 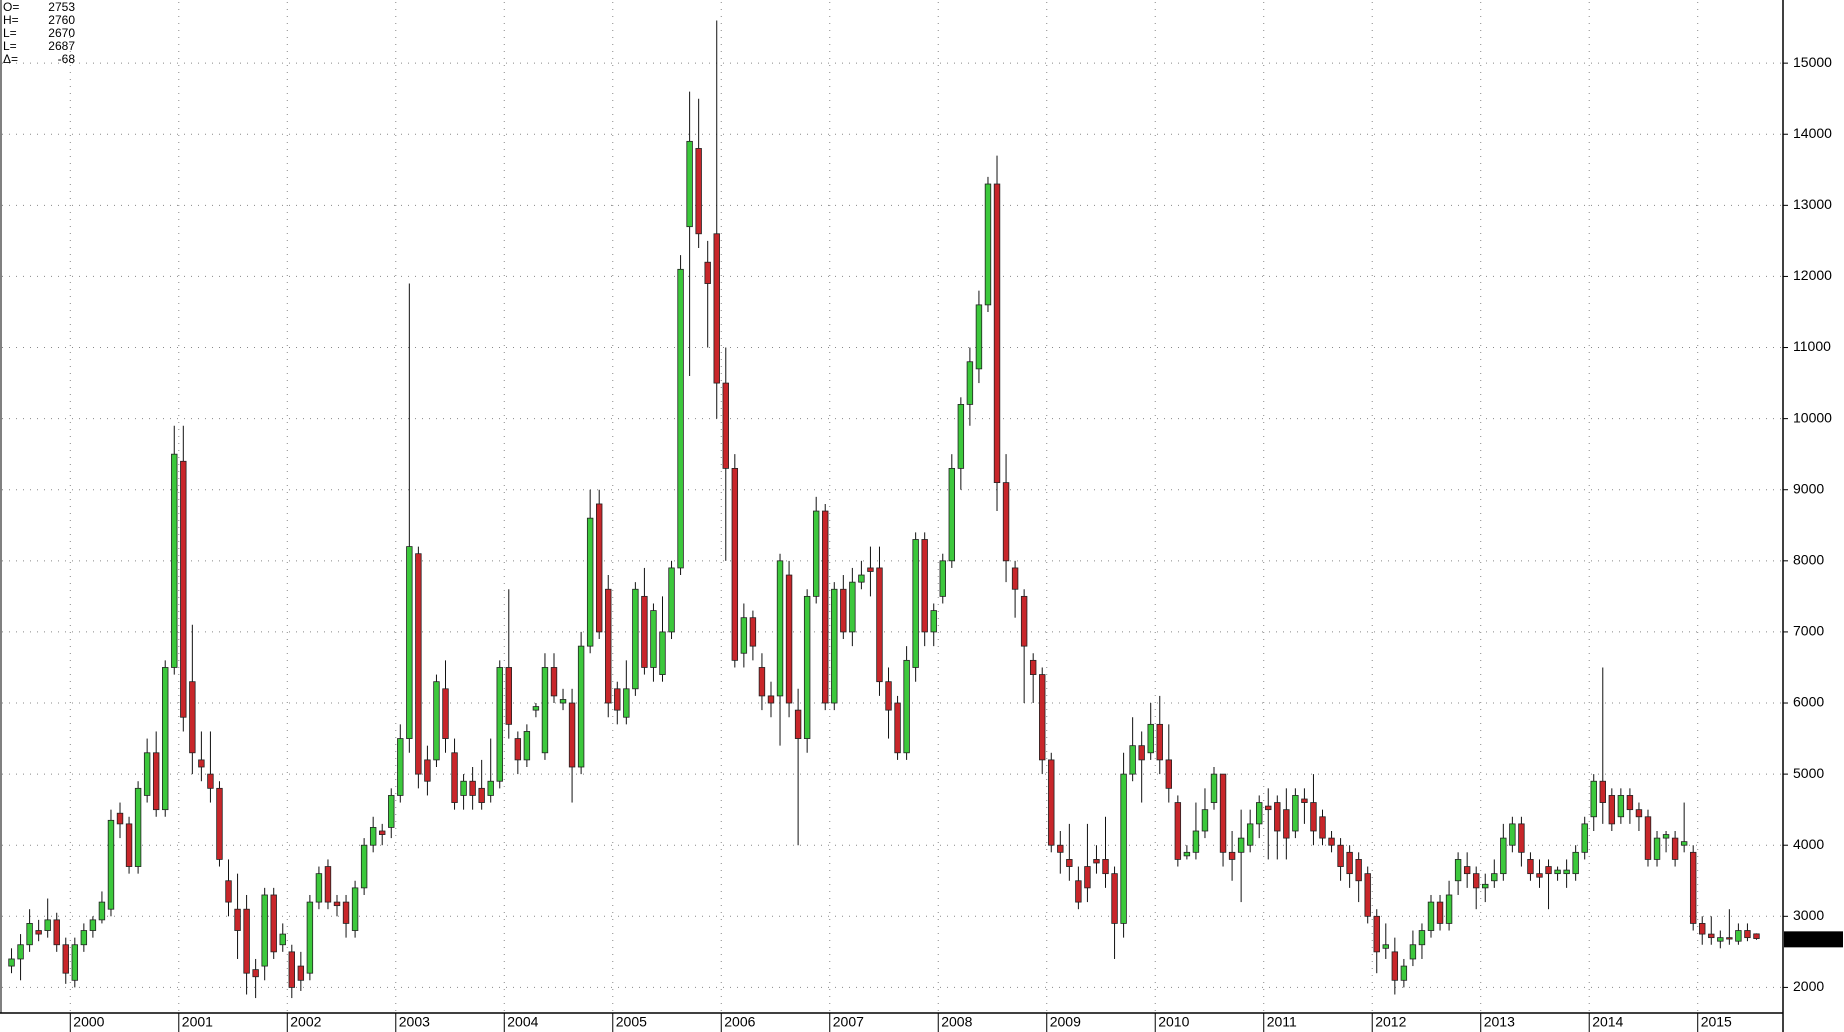 What do you see at coordinates (67, 59) in the screenshot?
I see `readout-value: -68` at bounding box center [67, 59].